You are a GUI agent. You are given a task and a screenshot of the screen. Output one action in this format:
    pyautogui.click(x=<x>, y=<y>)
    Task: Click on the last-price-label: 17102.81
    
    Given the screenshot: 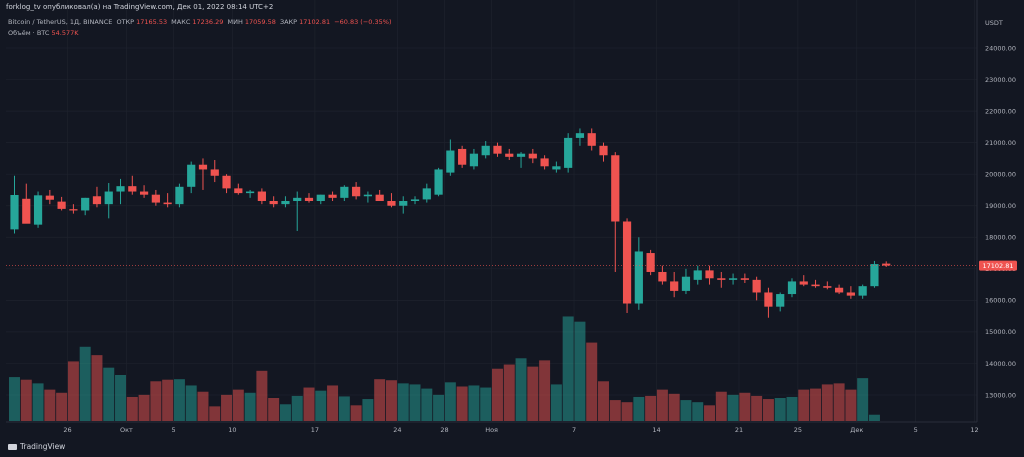 What is the action you would take?
    pyautogui.click(x=997, y=266)
    